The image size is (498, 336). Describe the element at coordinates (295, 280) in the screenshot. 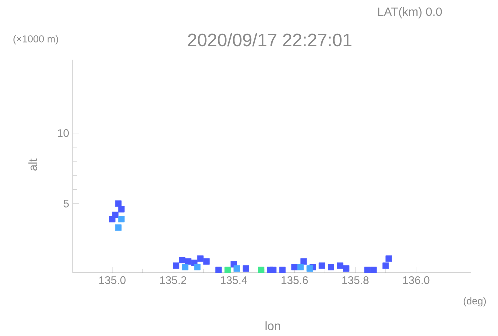

I see `x-tick-label: 135.6` at that location.